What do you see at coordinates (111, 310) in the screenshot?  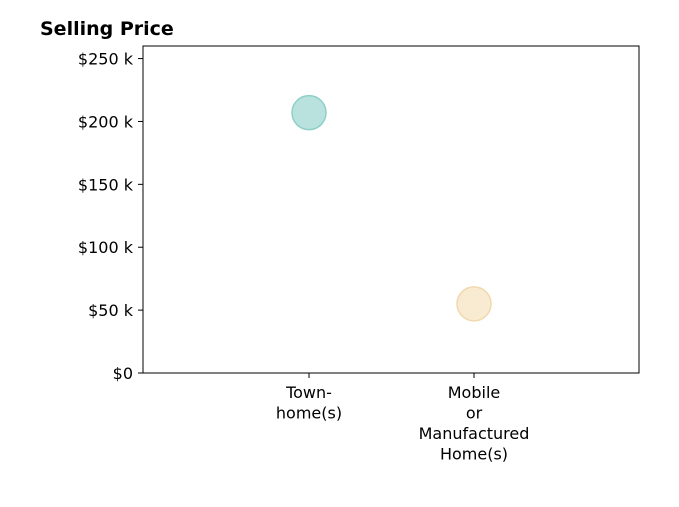 I see `y-tick-label: $50 k` at bounding box center [111, 310].